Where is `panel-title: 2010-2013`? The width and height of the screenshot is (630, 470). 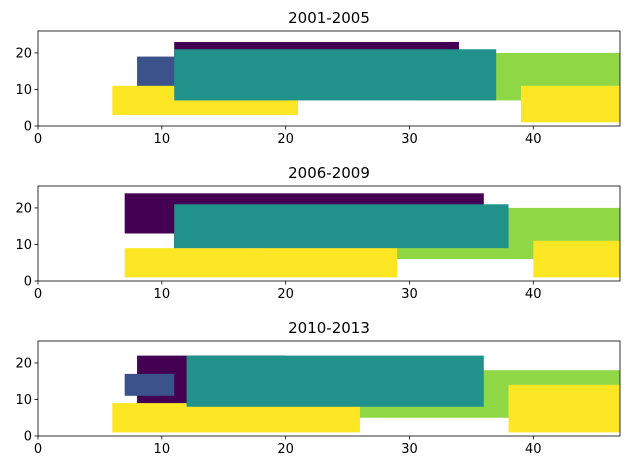
panel-title: 2010-2013 is located at coordinates (329, 328).